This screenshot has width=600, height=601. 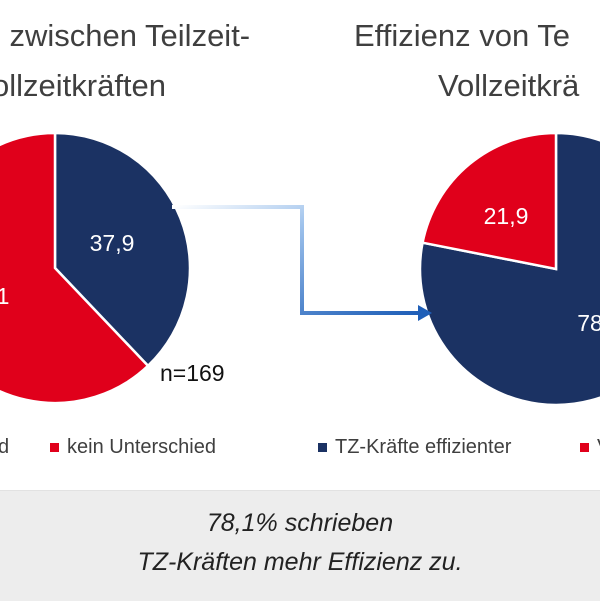 I want to click on right-pie-slice-navy, so click(x=509, y=269).